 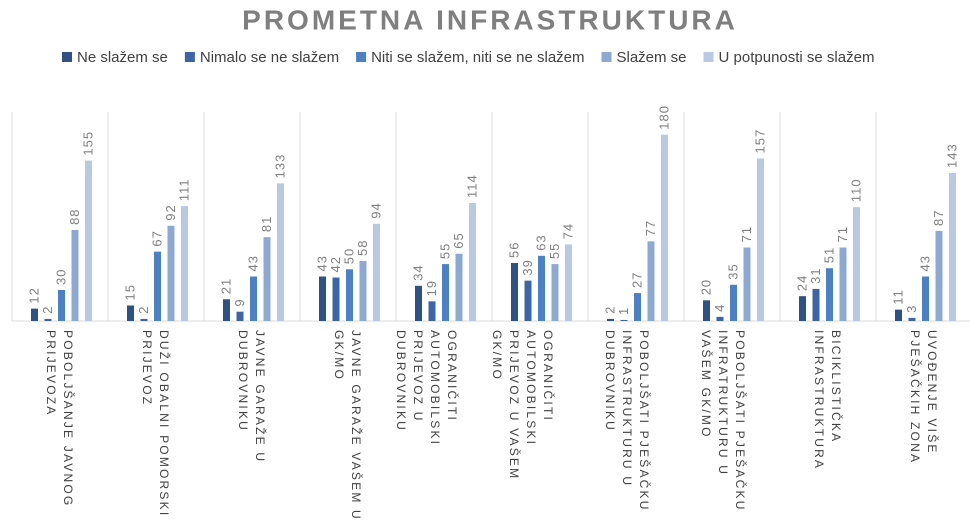 I want to click on legend-label: Nimalo se ne slažem, so click(x=269, y=57).